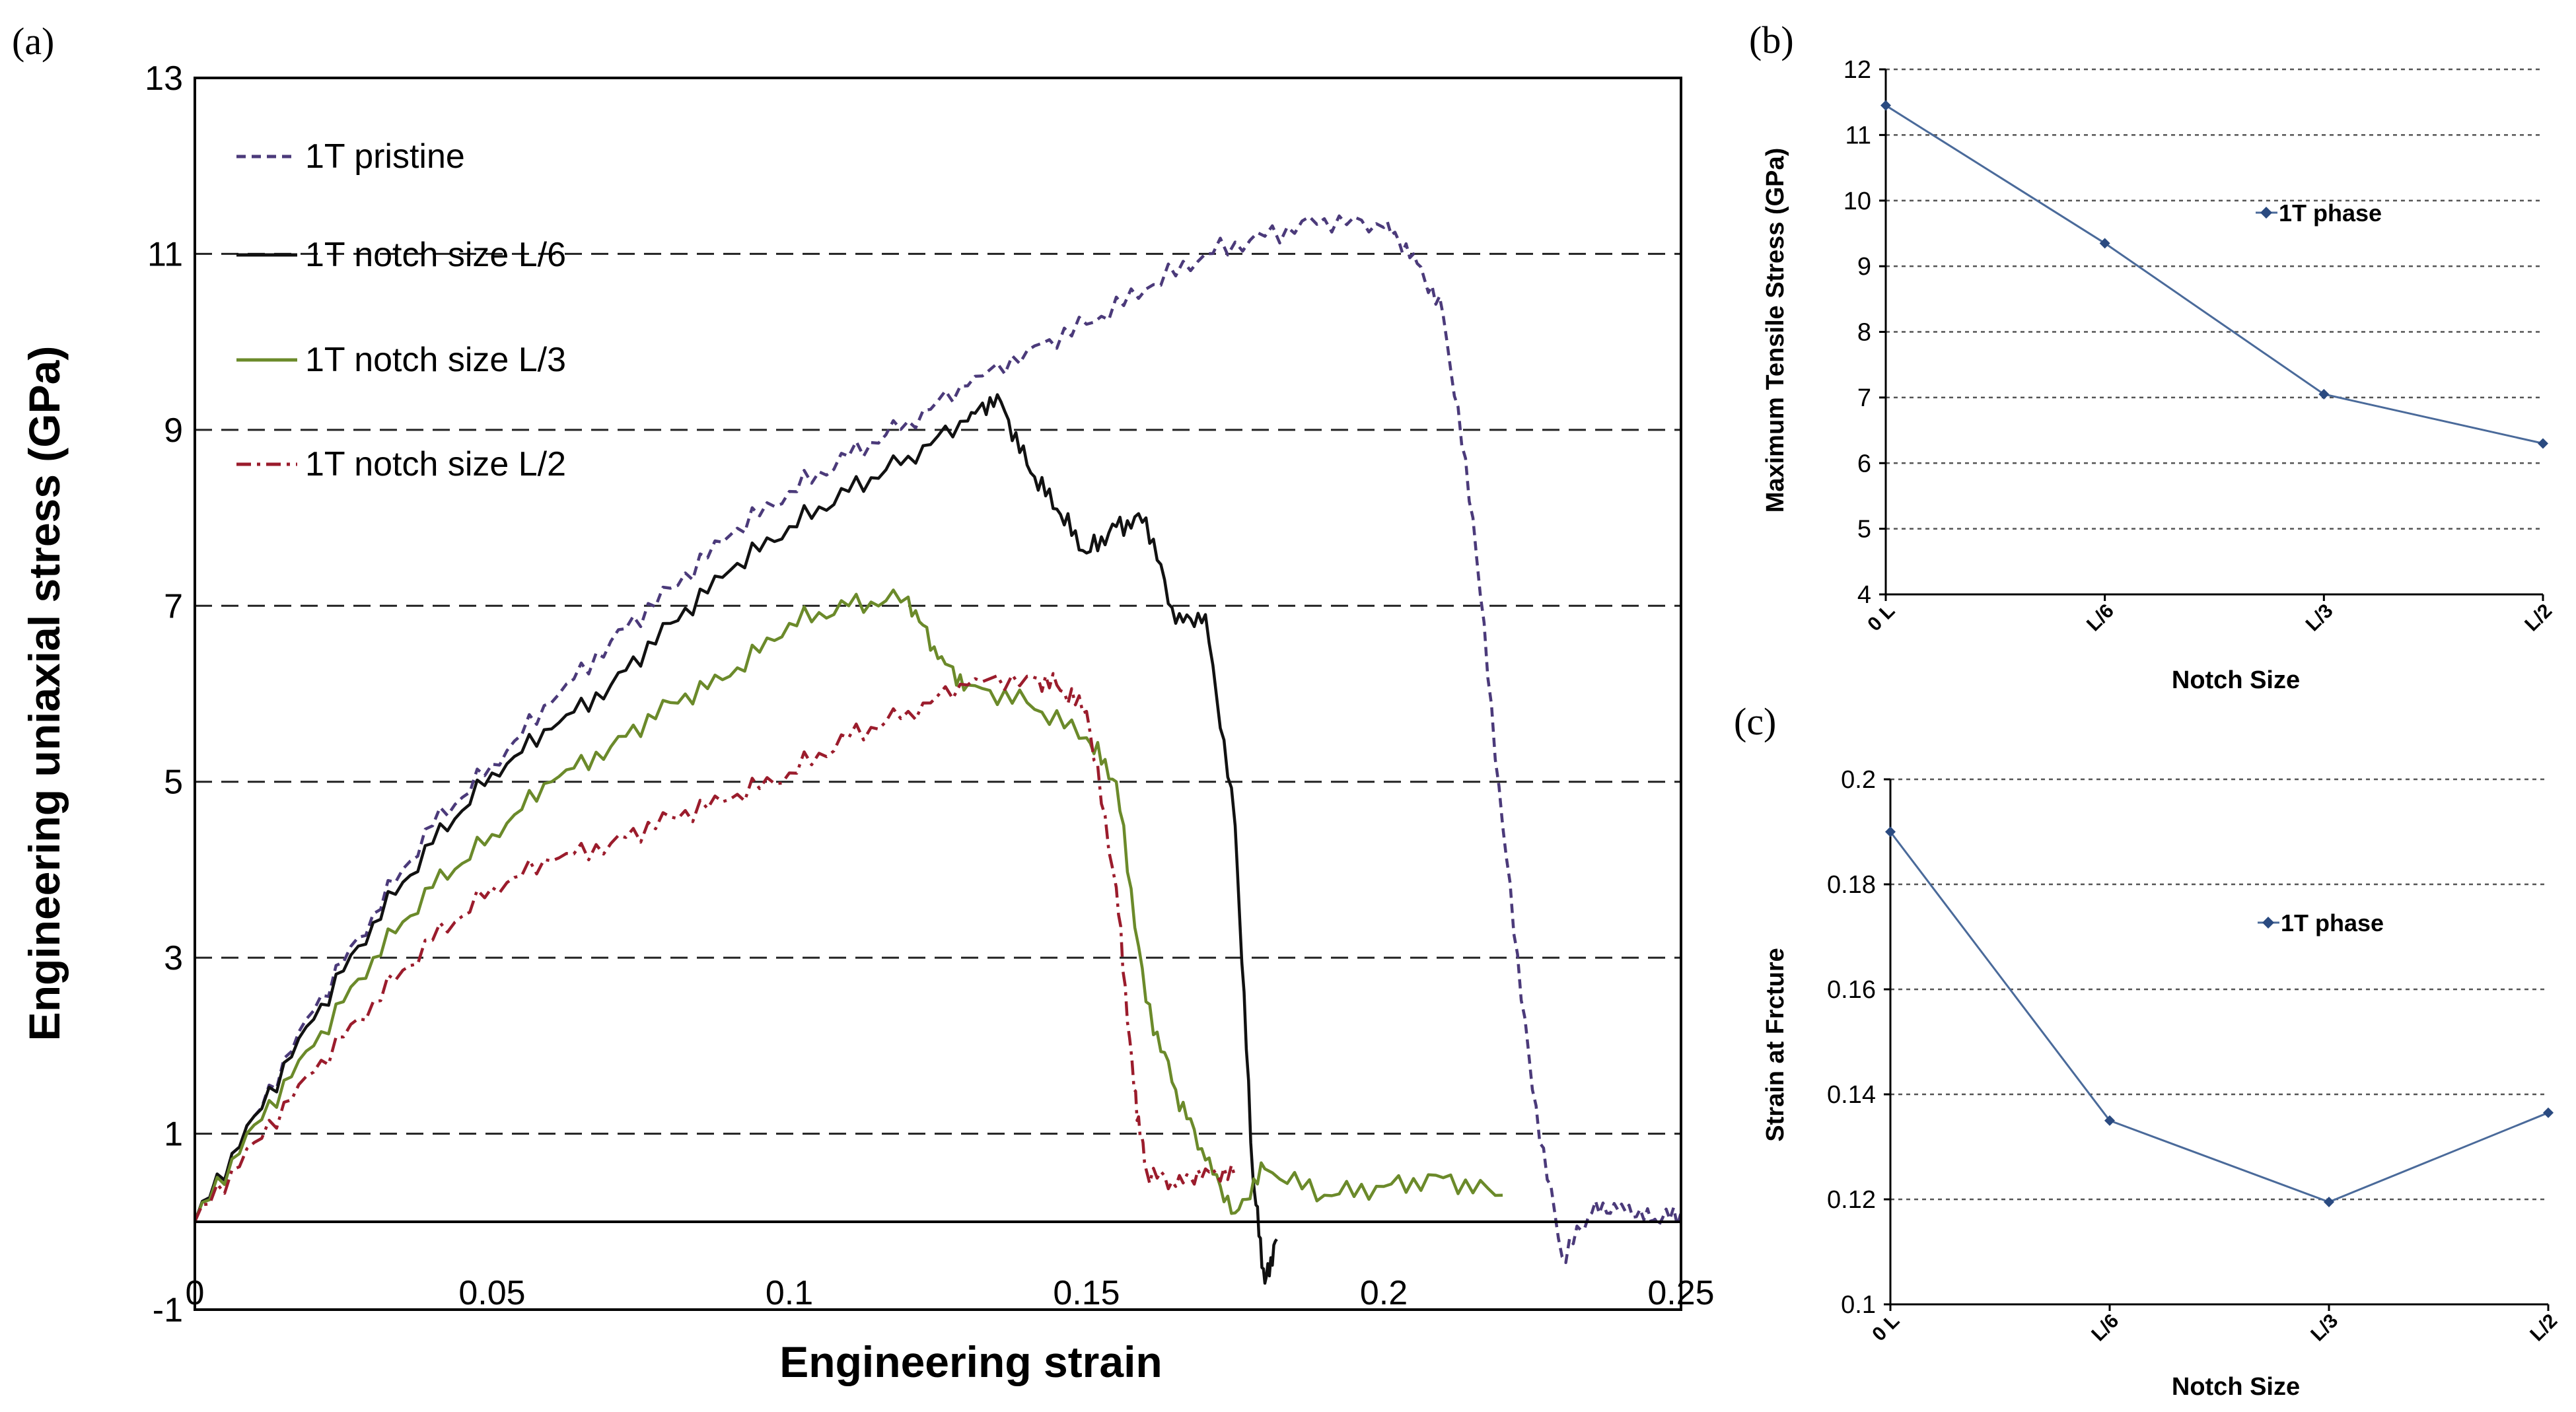 This screenshot has height=1412, width=2576. What do you see at coordinates (385, 156) in the screenshot?
I see `legend-label-pristine: 1T pristine` at bounding box center [385, 156].